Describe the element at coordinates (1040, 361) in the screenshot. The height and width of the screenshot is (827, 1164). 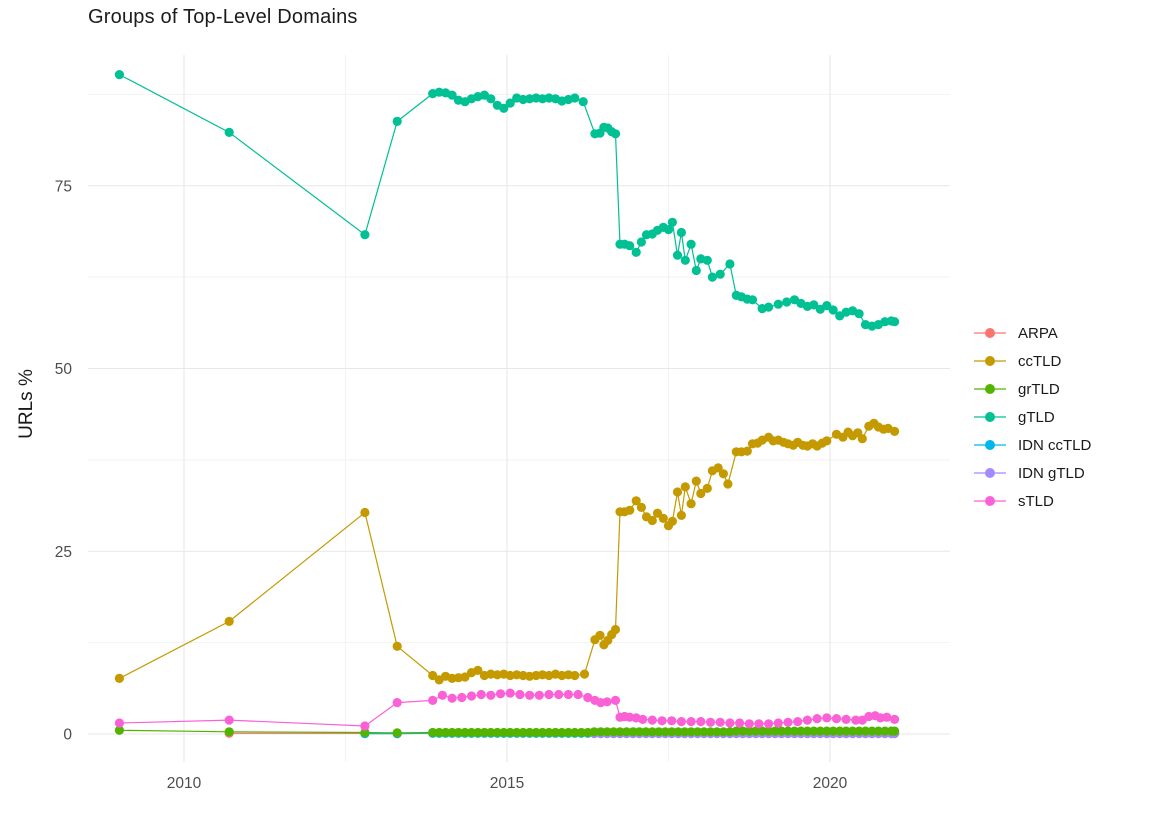
I see `legend-label: ccTLD` at that location.